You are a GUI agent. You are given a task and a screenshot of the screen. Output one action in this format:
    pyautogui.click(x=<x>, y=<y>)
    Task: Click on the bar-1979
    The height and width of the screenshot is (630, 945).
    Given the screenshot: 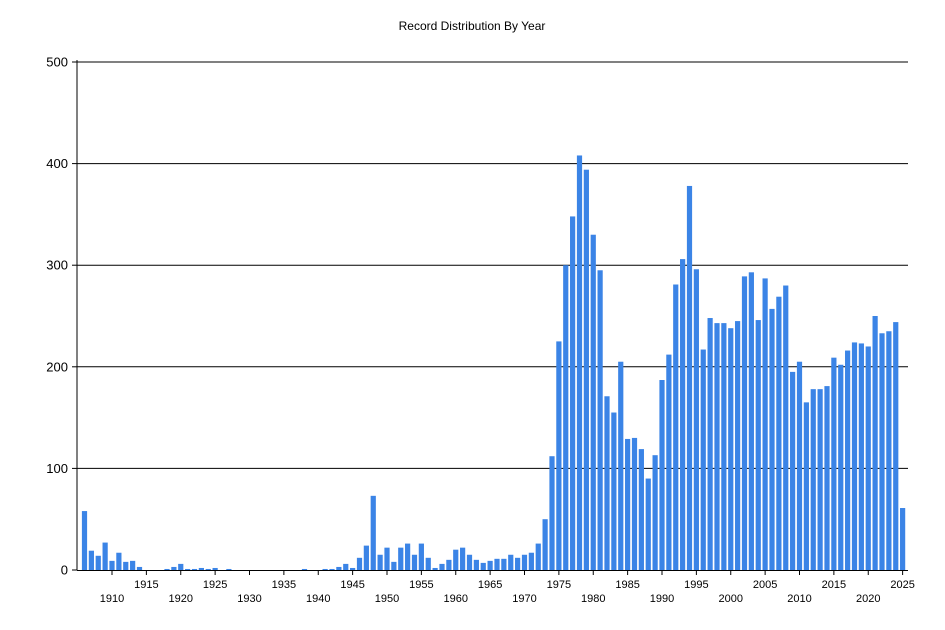 What is the action you would take?
    pyautogui.click(x=586, y=369)
    